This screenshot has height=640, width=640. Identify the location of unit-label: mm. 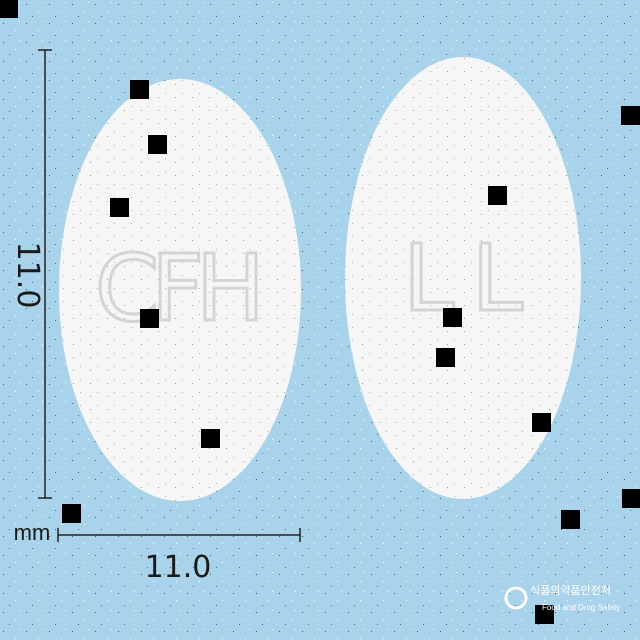
(32, 532).